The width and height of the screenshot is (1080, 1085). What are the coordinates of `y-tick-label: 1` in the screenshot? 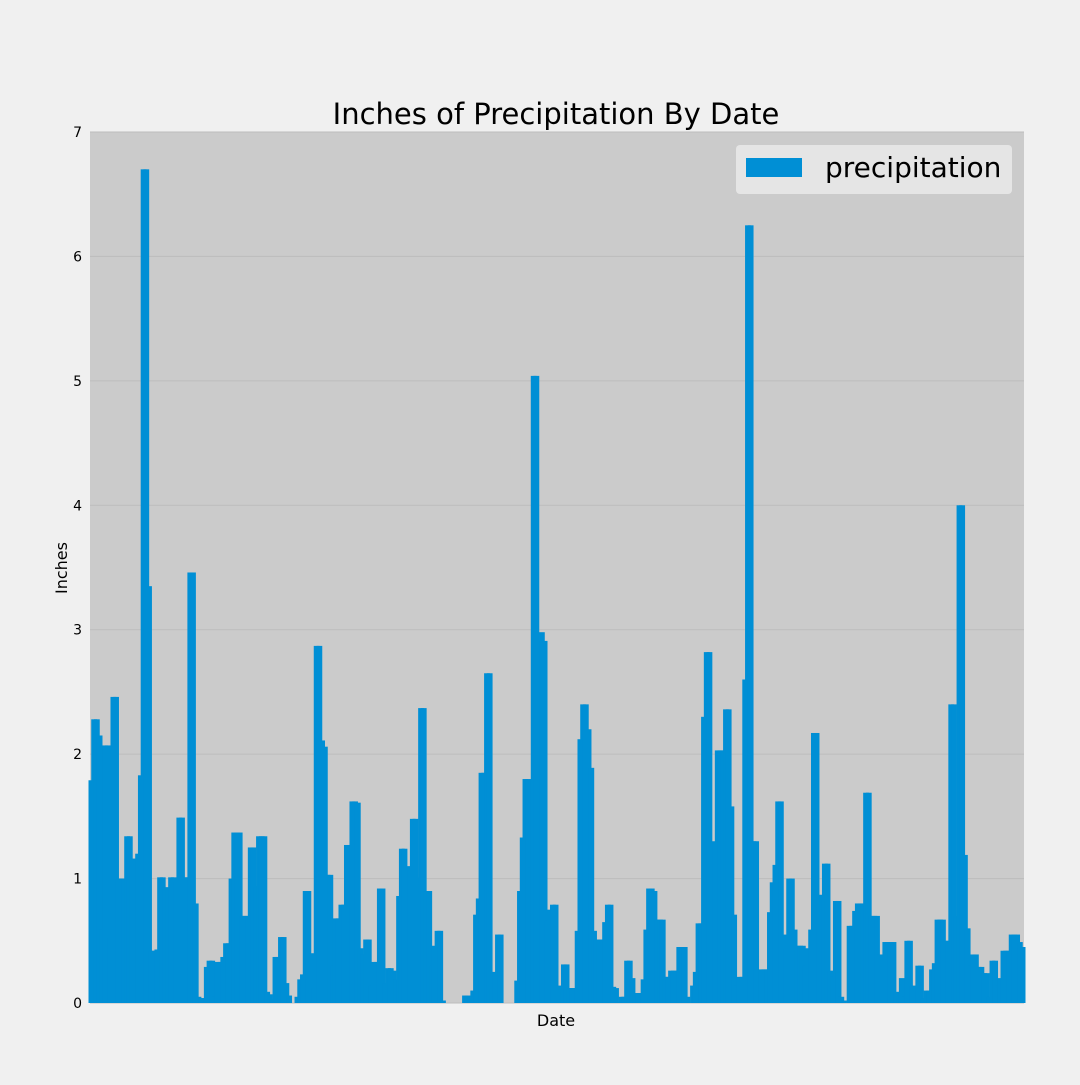 It's located at (77, 880).